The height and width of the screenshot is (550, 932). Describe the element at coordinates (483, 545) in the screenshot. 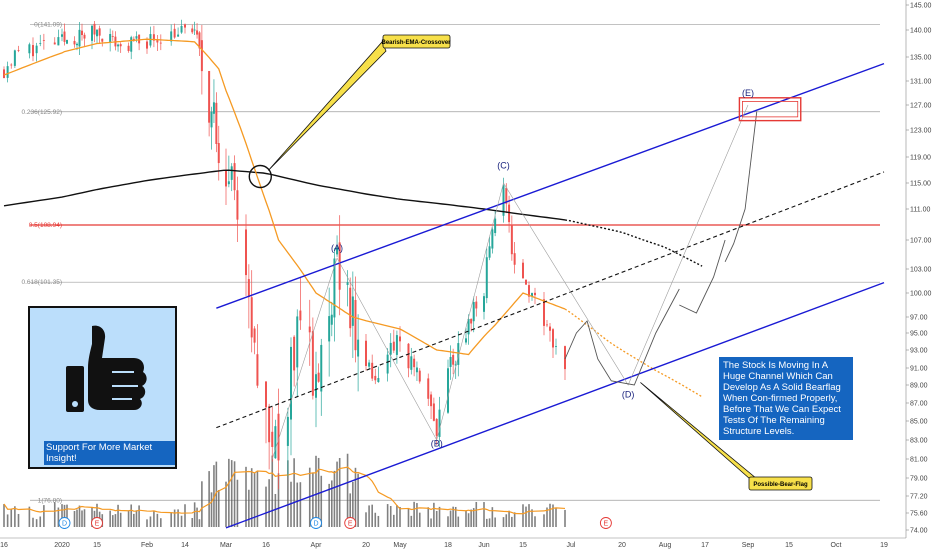

I see `time-tick-label: Jun` at that location.